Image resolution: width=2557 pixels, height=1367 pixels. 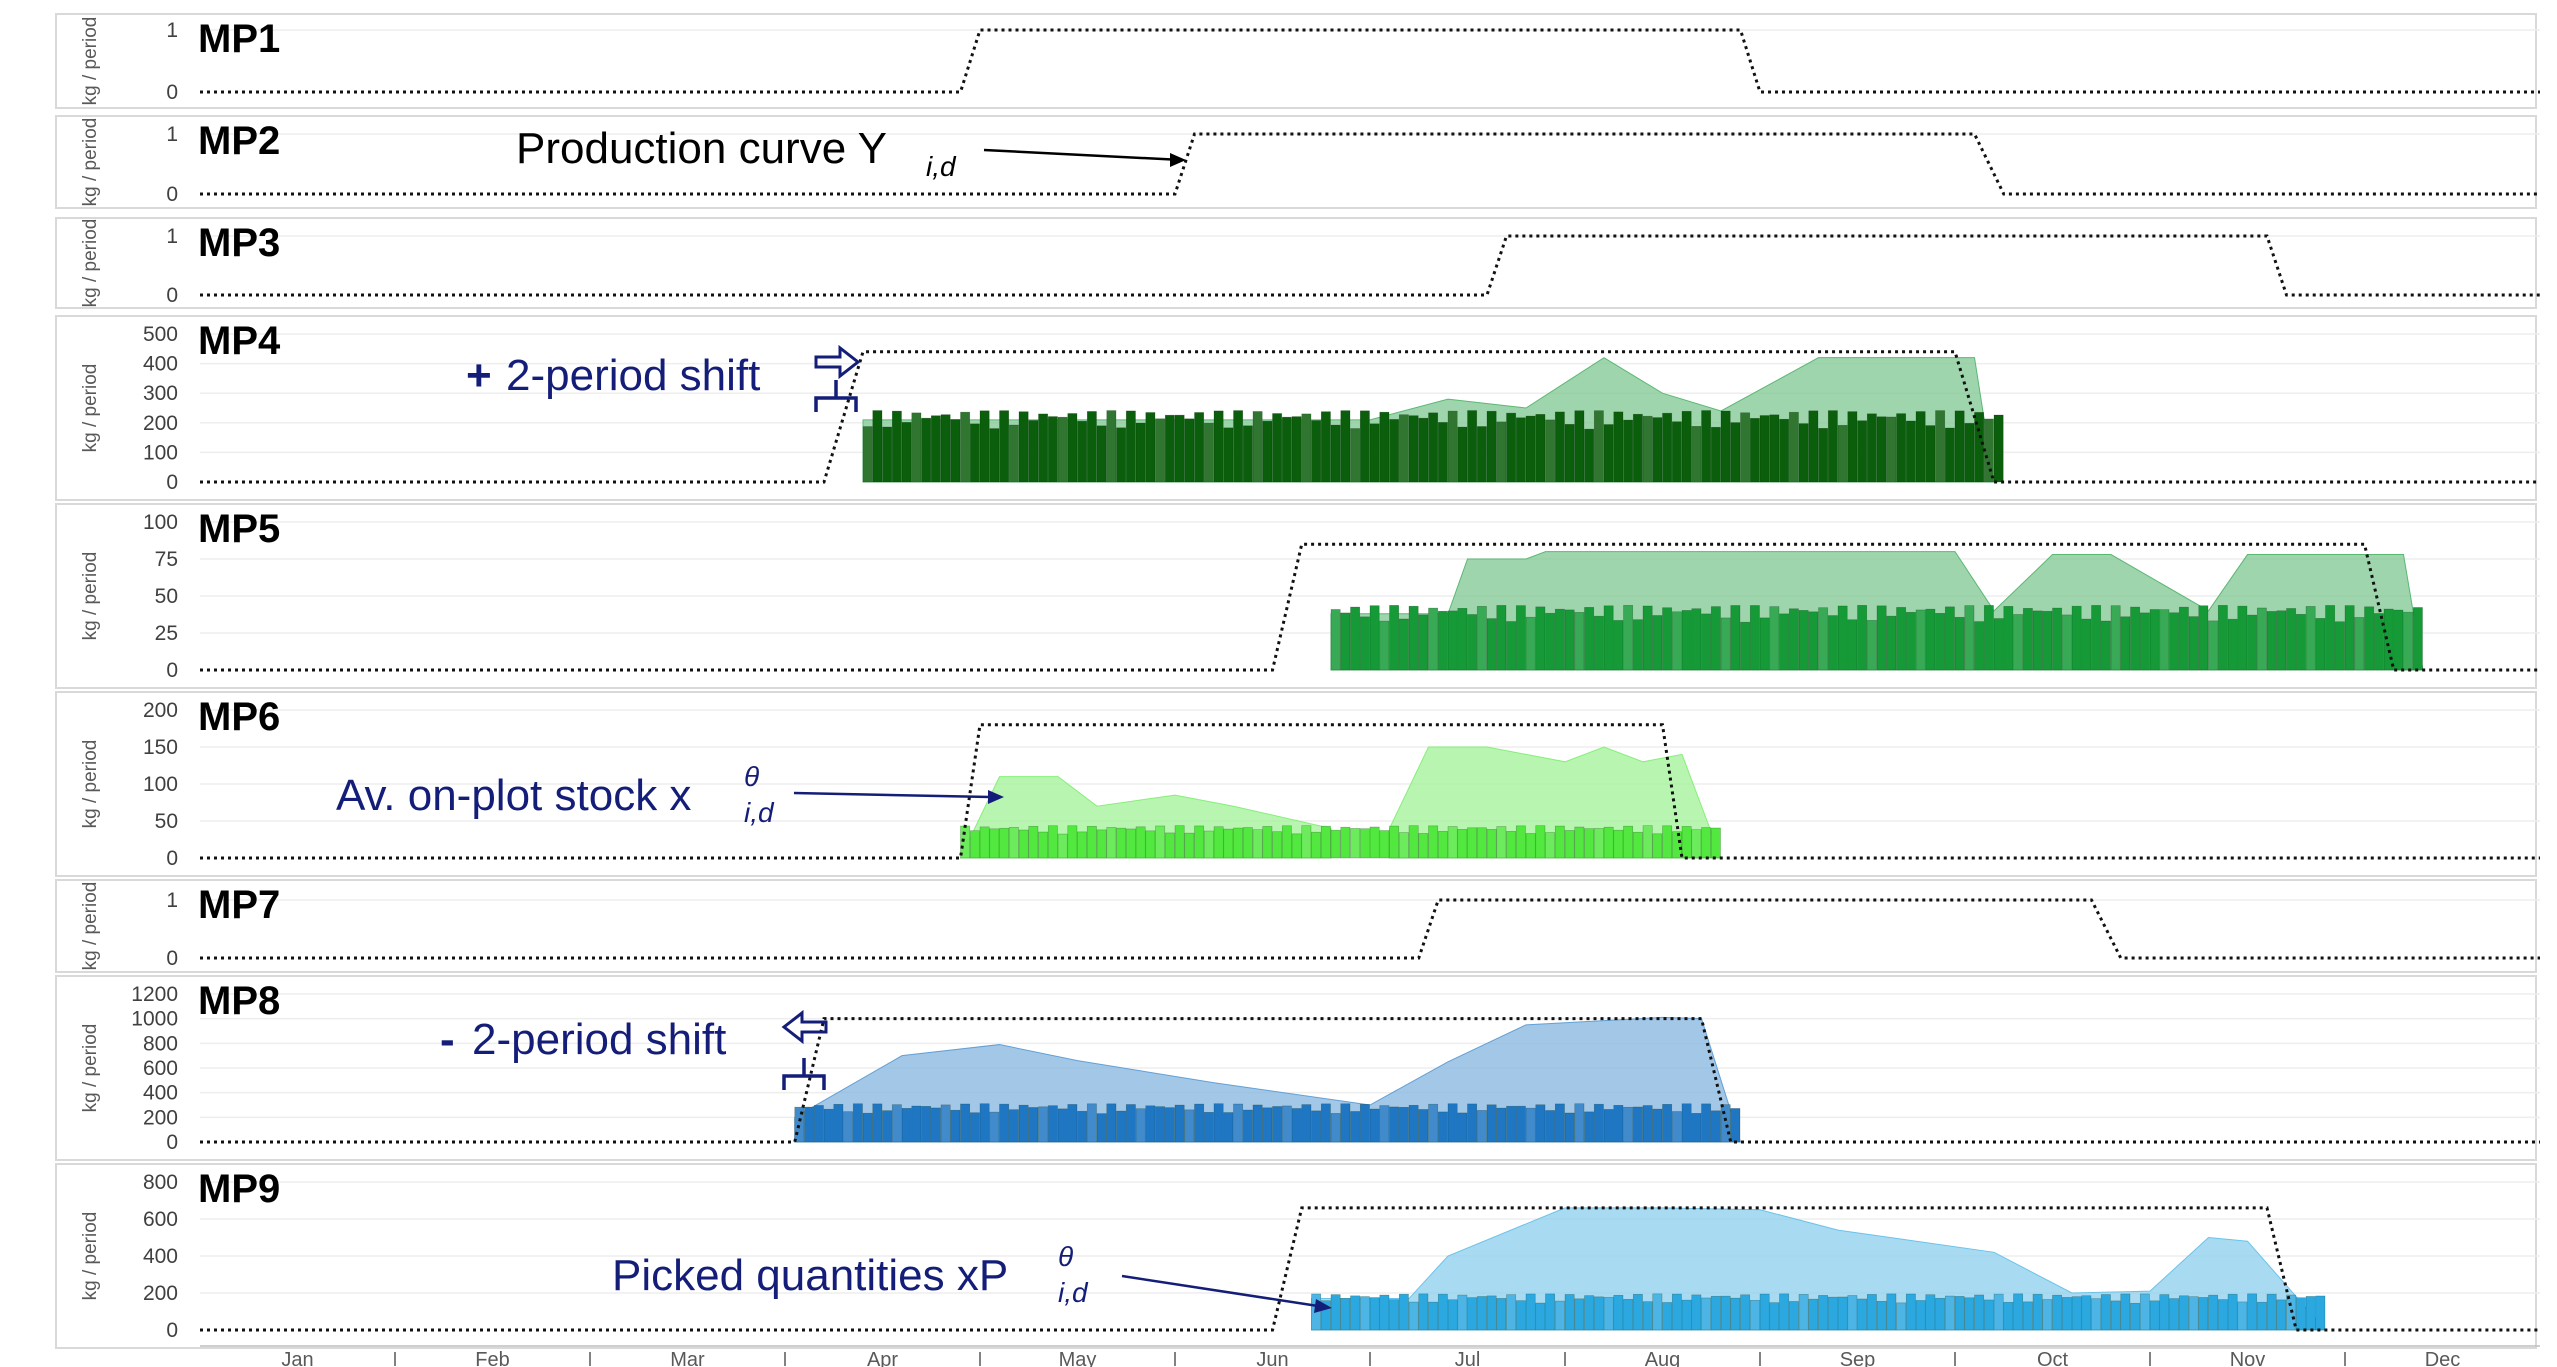 I want to click on y-tick-label: 600, so click(x=160, y=1219).